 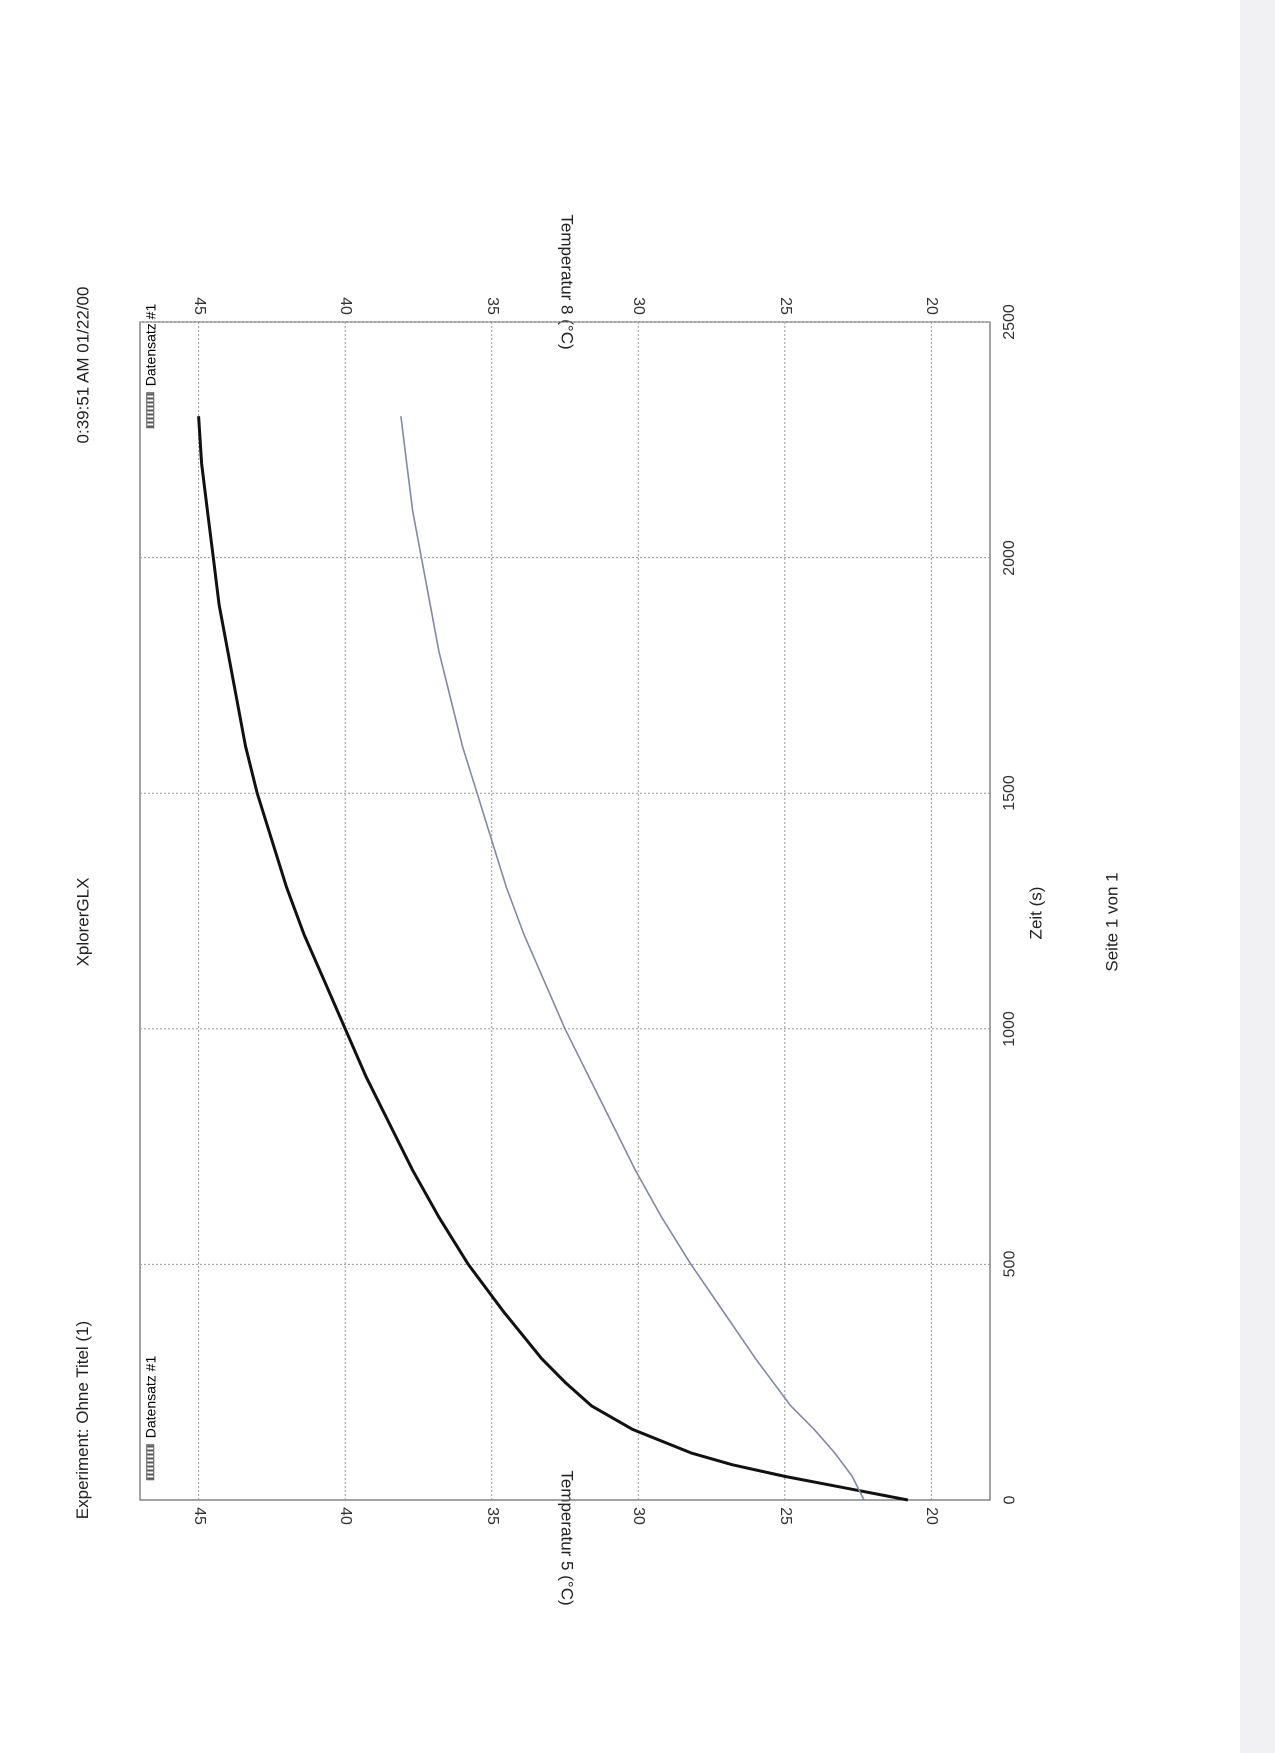 What do you see at coordinates (639, 1516) in the screenshot?
I see `y-left-tick-label: 30` at bounding box center [639, 1516].